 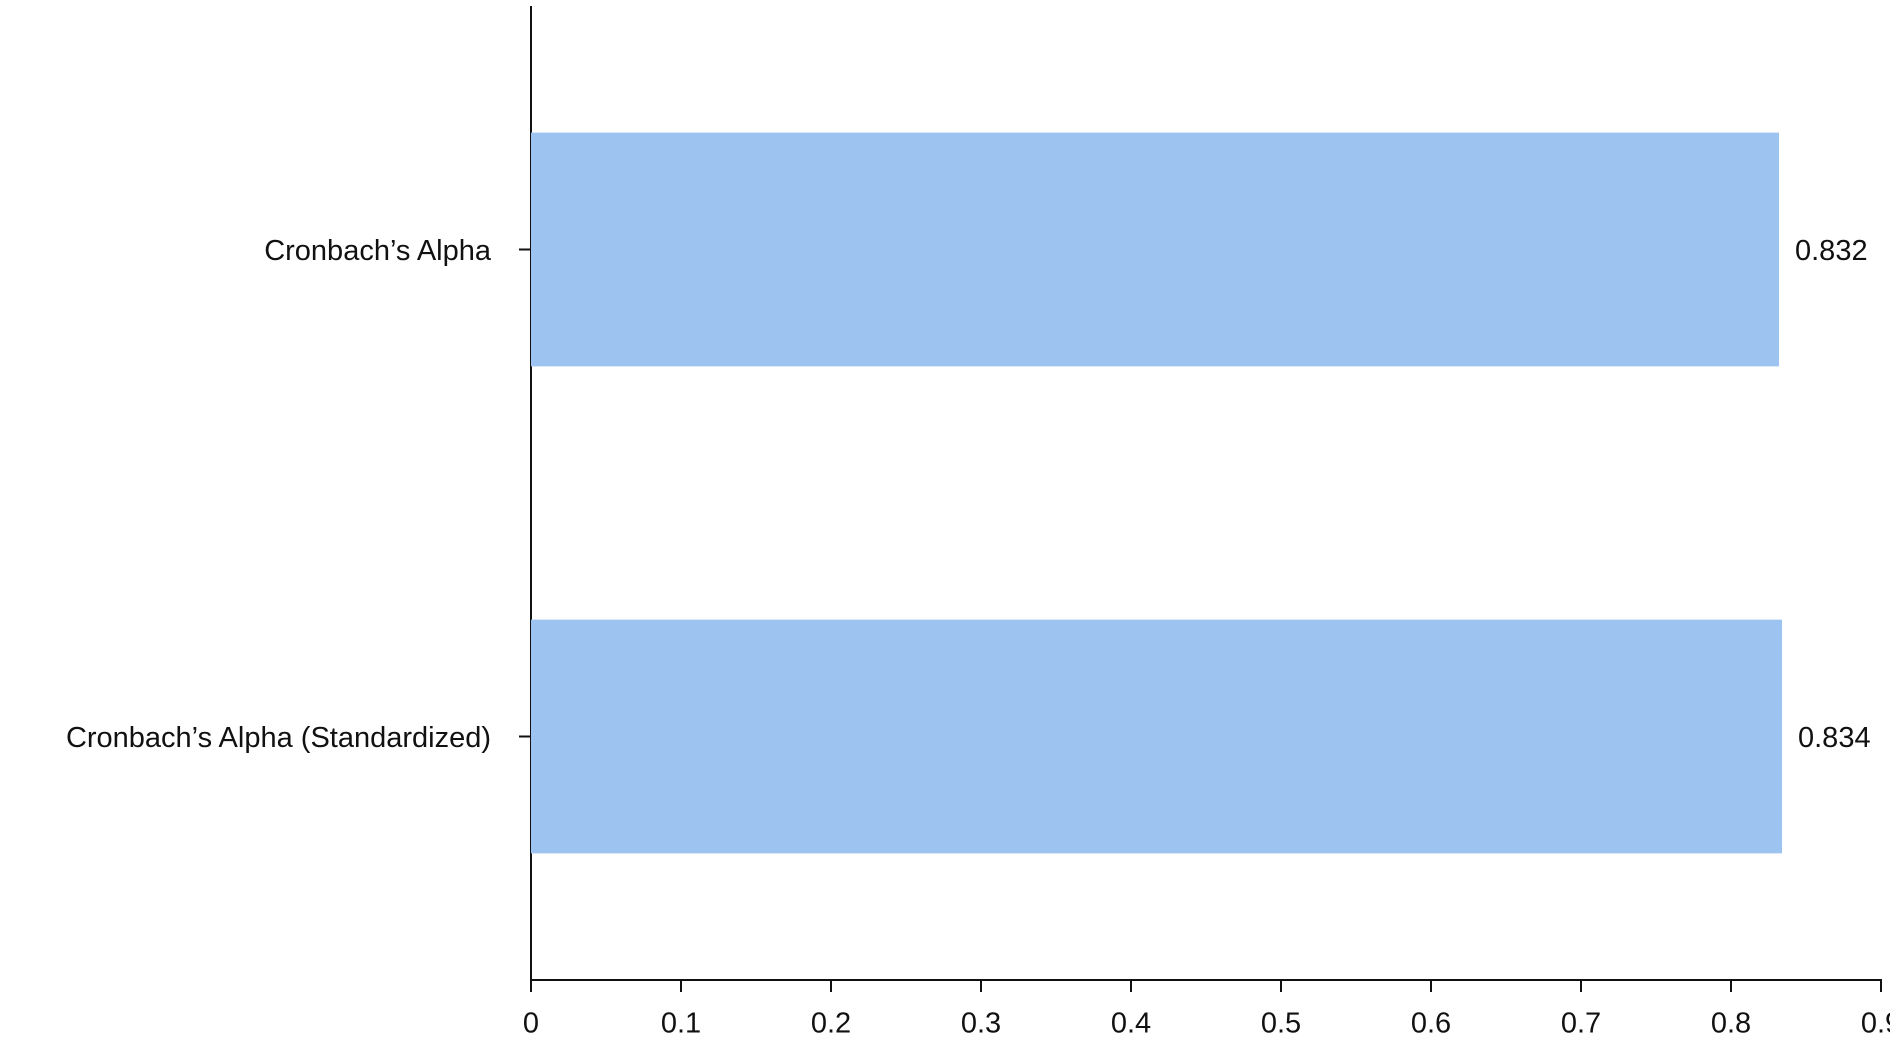 What do you see at coordinates (681, 1024) in the screenshot?
I see `x-tick-label: 0.1` at bounding box center [681, 1024].